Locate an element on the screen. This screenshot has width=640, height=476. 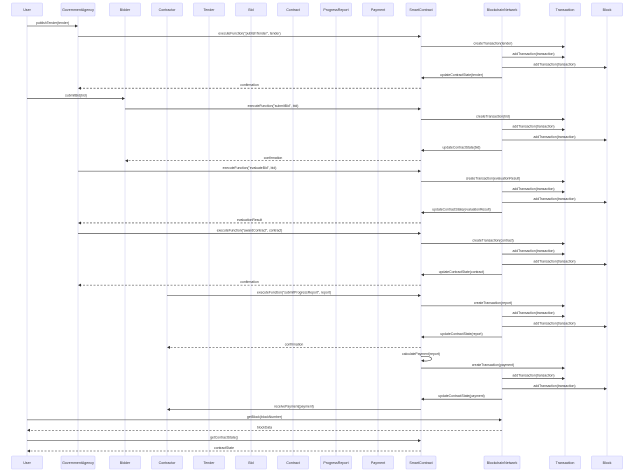
participant-label: User is located at coordinates (27, 10).